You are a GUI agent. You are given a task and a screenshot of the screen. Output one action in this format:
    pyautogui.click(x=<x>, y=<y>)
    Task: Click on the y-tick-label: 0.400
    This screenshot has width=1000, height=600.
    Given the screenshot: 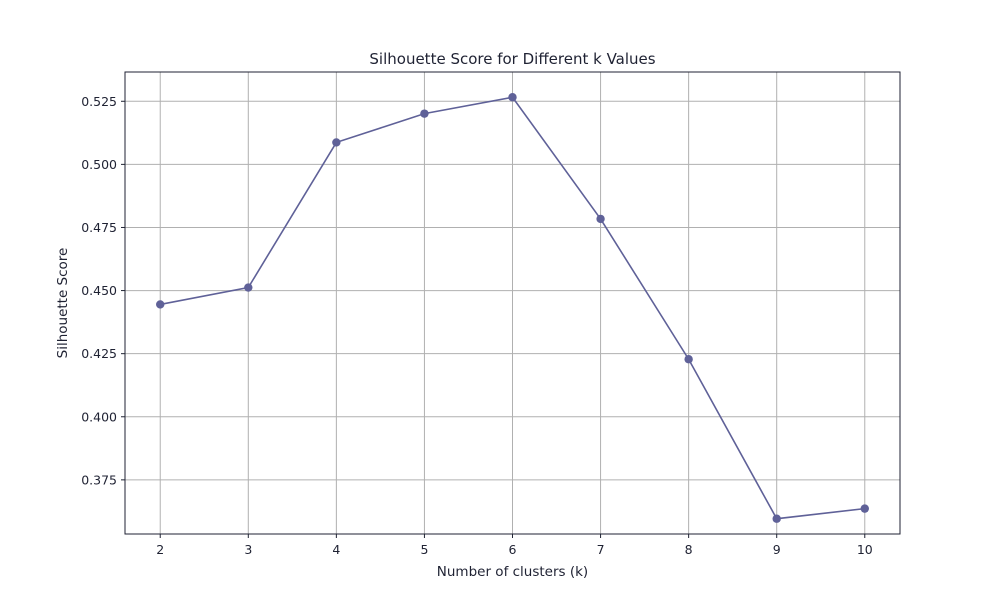 What is the action you would take?
    pyautogui.click(x=99, y=416)
    